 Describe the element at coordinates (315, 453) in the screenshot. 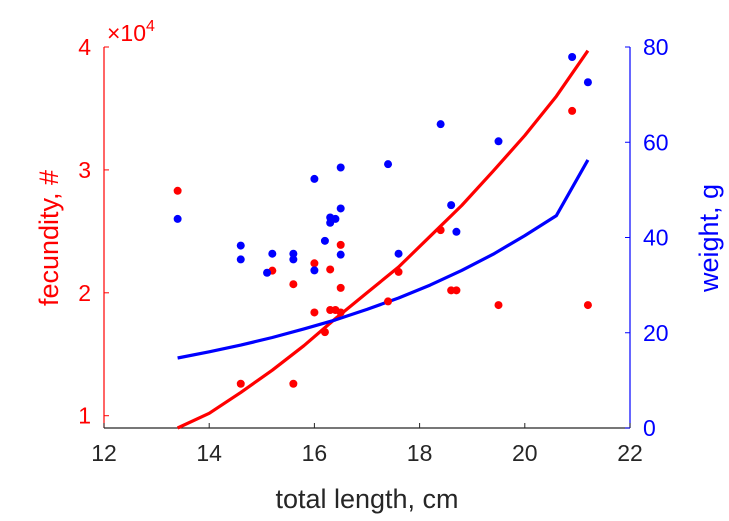

I see `x-tick-label: 16` at that location.